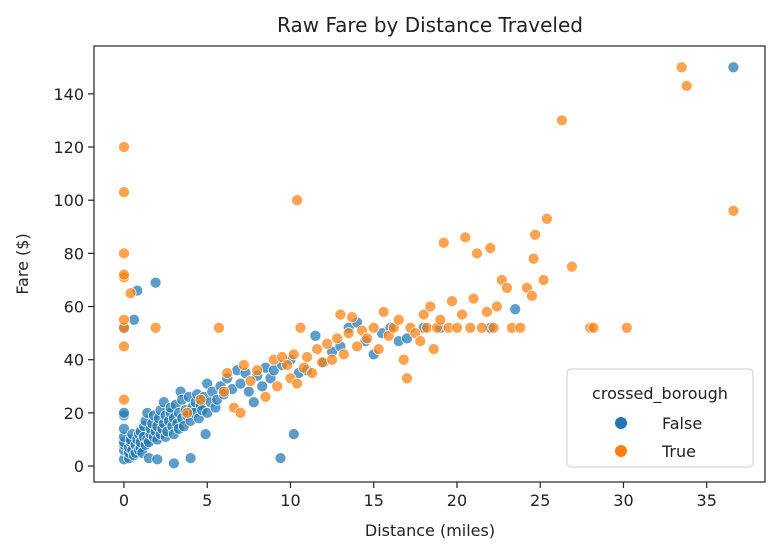  I want to click on x-tick-label: 30, so click(623, 500).